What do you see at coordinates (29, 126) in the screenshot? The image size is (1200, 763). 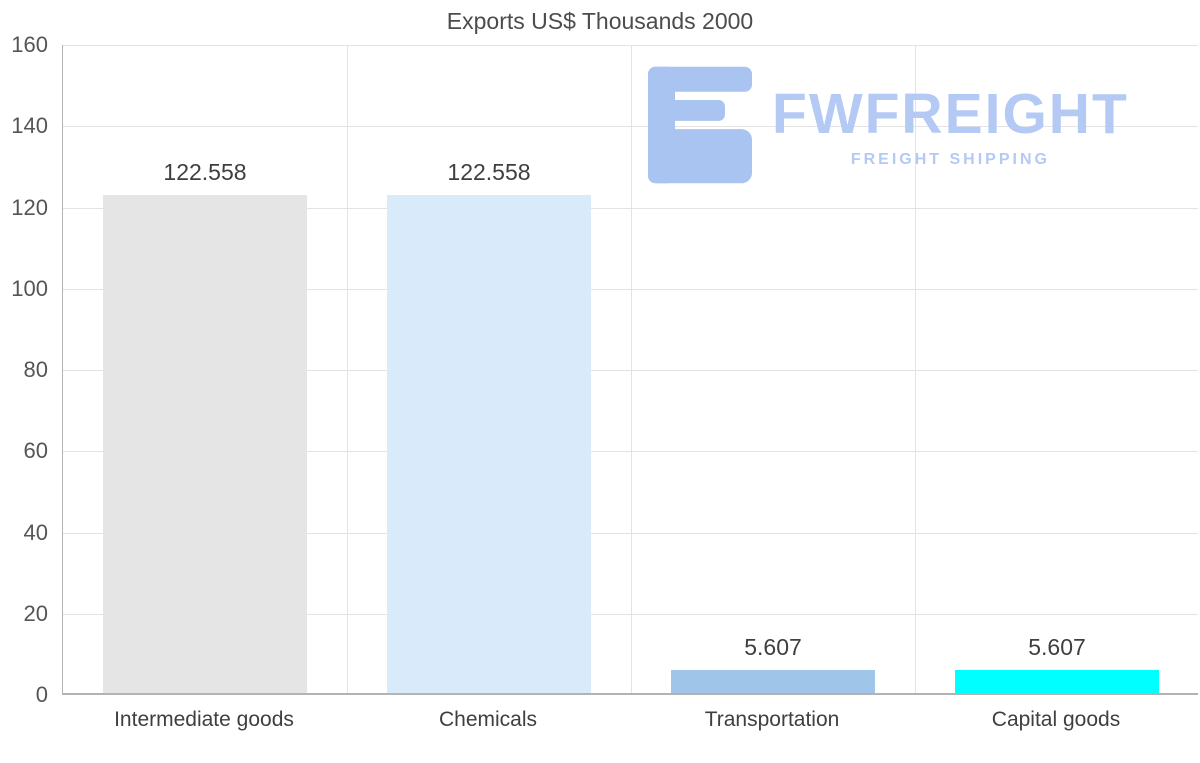 I see `y-tick-label: 140` at bounding box center [29, 126].